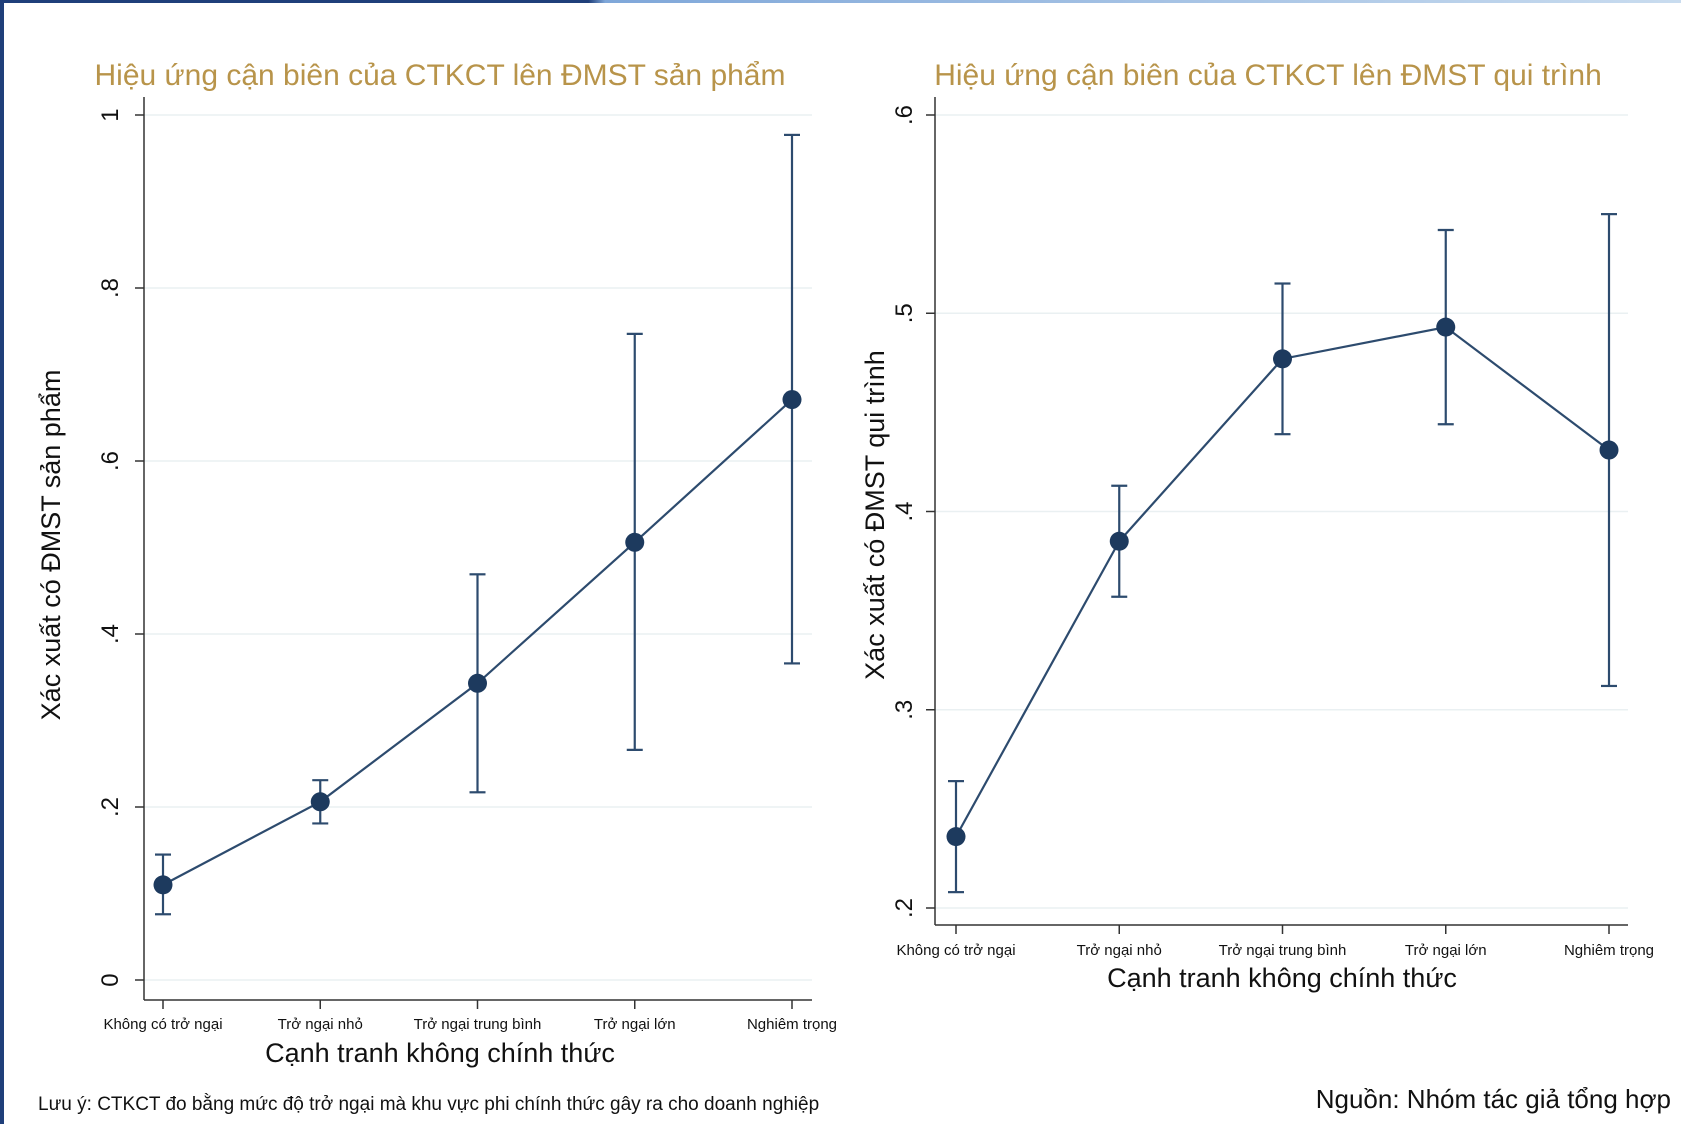 This screenshot has height=1124, width=1681. What do you see at coordinates (904, 710) in the screenshot?
I see `y-tick-label: .3` at bounding box center [904, 710].